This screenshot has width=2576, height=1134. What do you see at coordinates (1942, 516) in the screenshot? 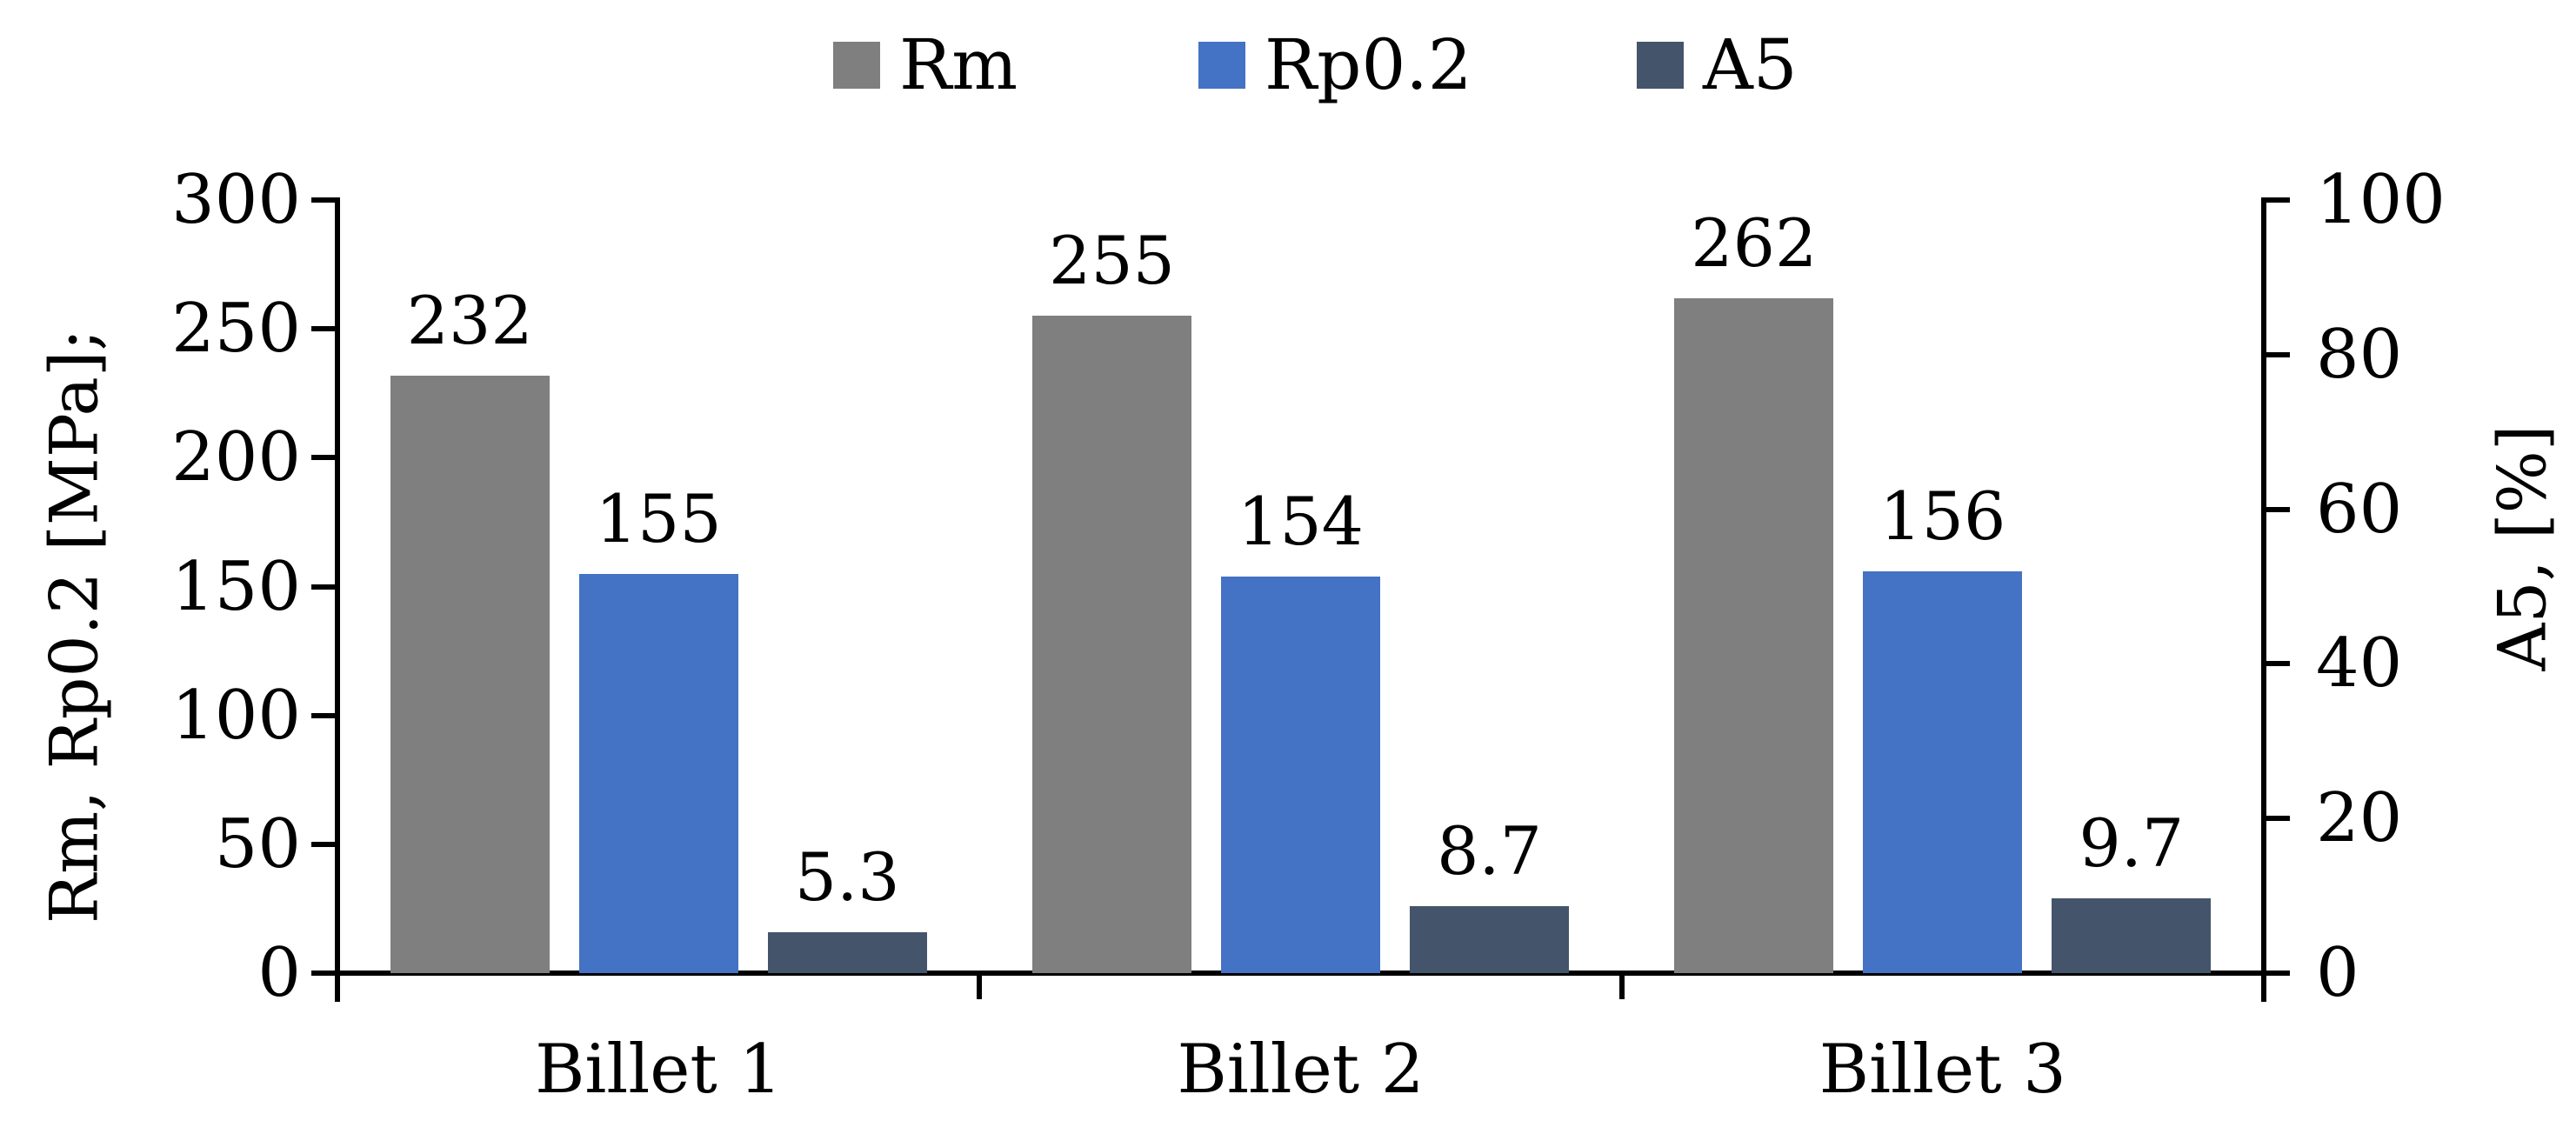
I see `data-label-rp0-2-billet-3: 156` at bounding box center [1942, 516].